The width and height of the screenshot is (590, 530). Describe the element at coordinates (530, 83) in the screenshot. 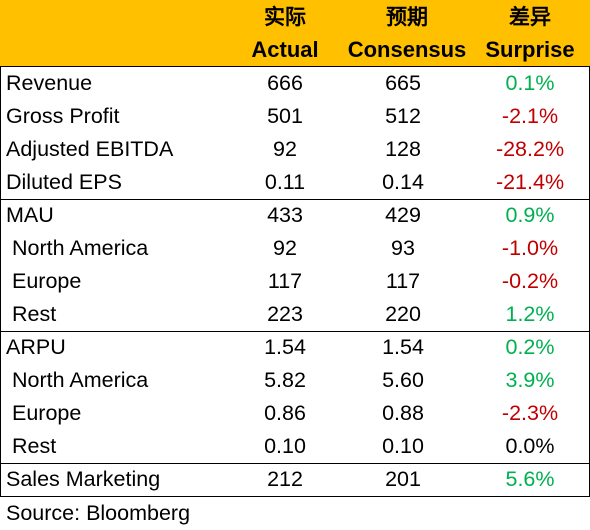

I see `row-surprise: 0.1%` at that location.